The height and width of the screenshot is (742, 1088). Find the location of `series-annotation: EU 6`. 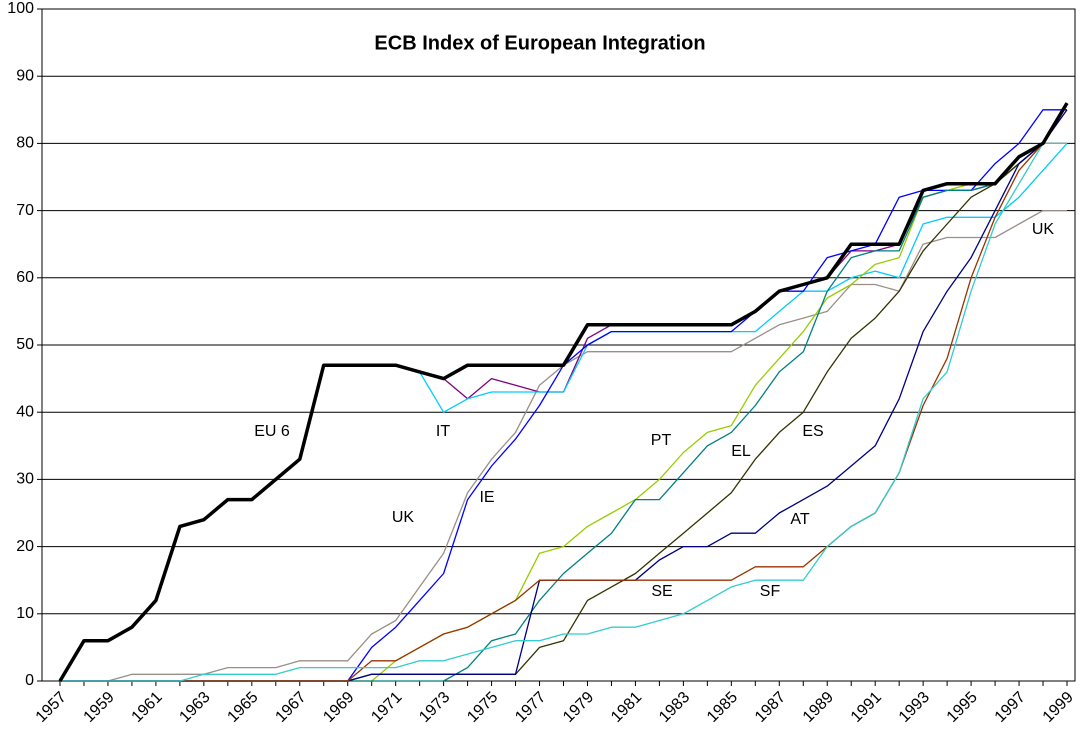

series-annotation: EU 6 is located at coordinates (272, 431).